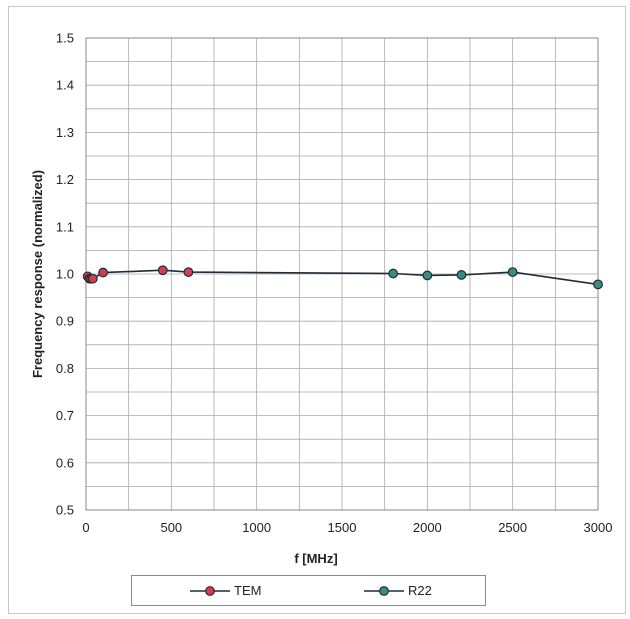 This screenshot has height=619, width=630. I want to click on x-tick-labels: 0 500 1000 1500 2000 2500 3000, so click(347, 527).